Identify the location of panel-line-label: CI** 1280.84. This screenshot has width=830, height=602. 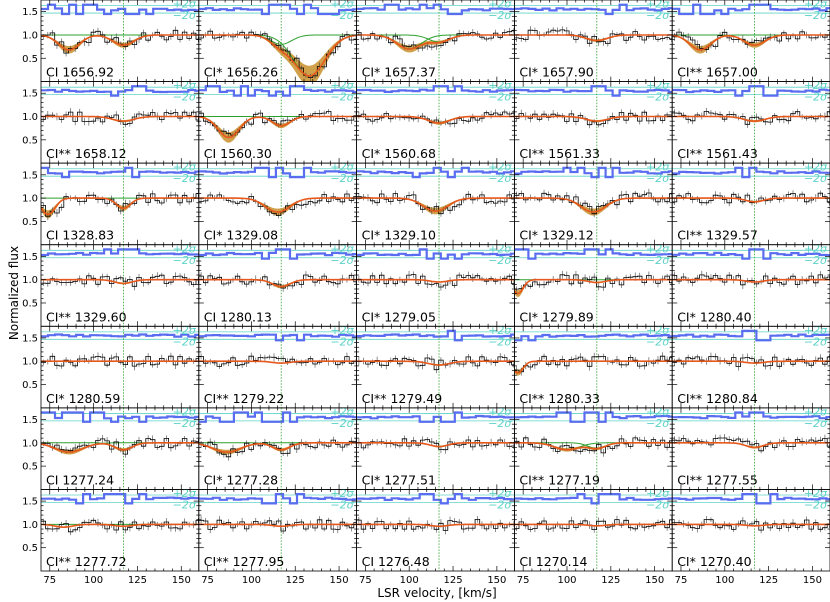
(717, 398).